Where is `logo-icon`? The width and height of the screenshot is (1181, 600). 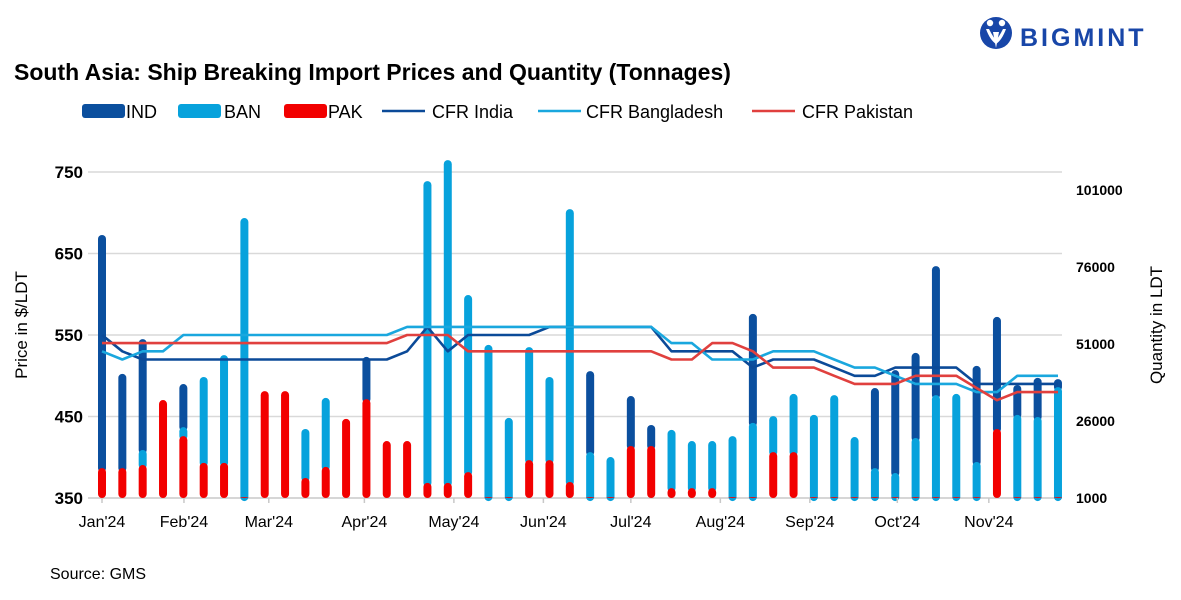 logo-icon is located at coordinates (996, 33).